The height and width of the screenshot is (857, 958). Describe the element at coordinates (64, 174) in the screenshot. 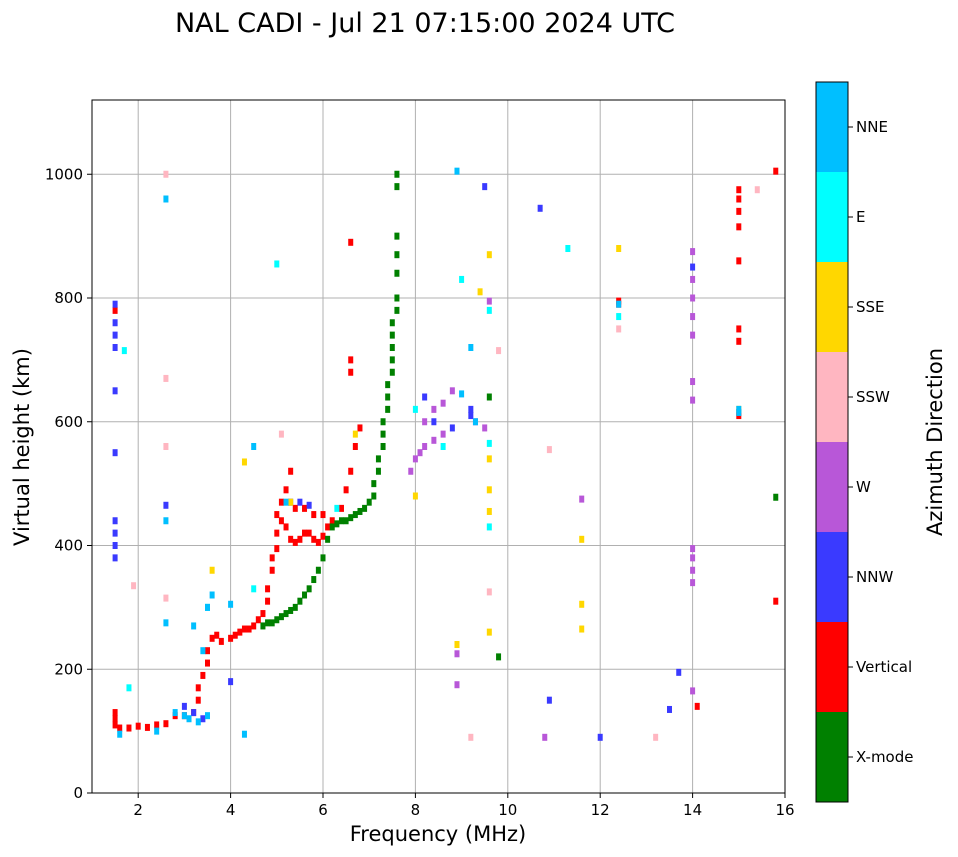

I see `y-tick-label: 1000` at that location.